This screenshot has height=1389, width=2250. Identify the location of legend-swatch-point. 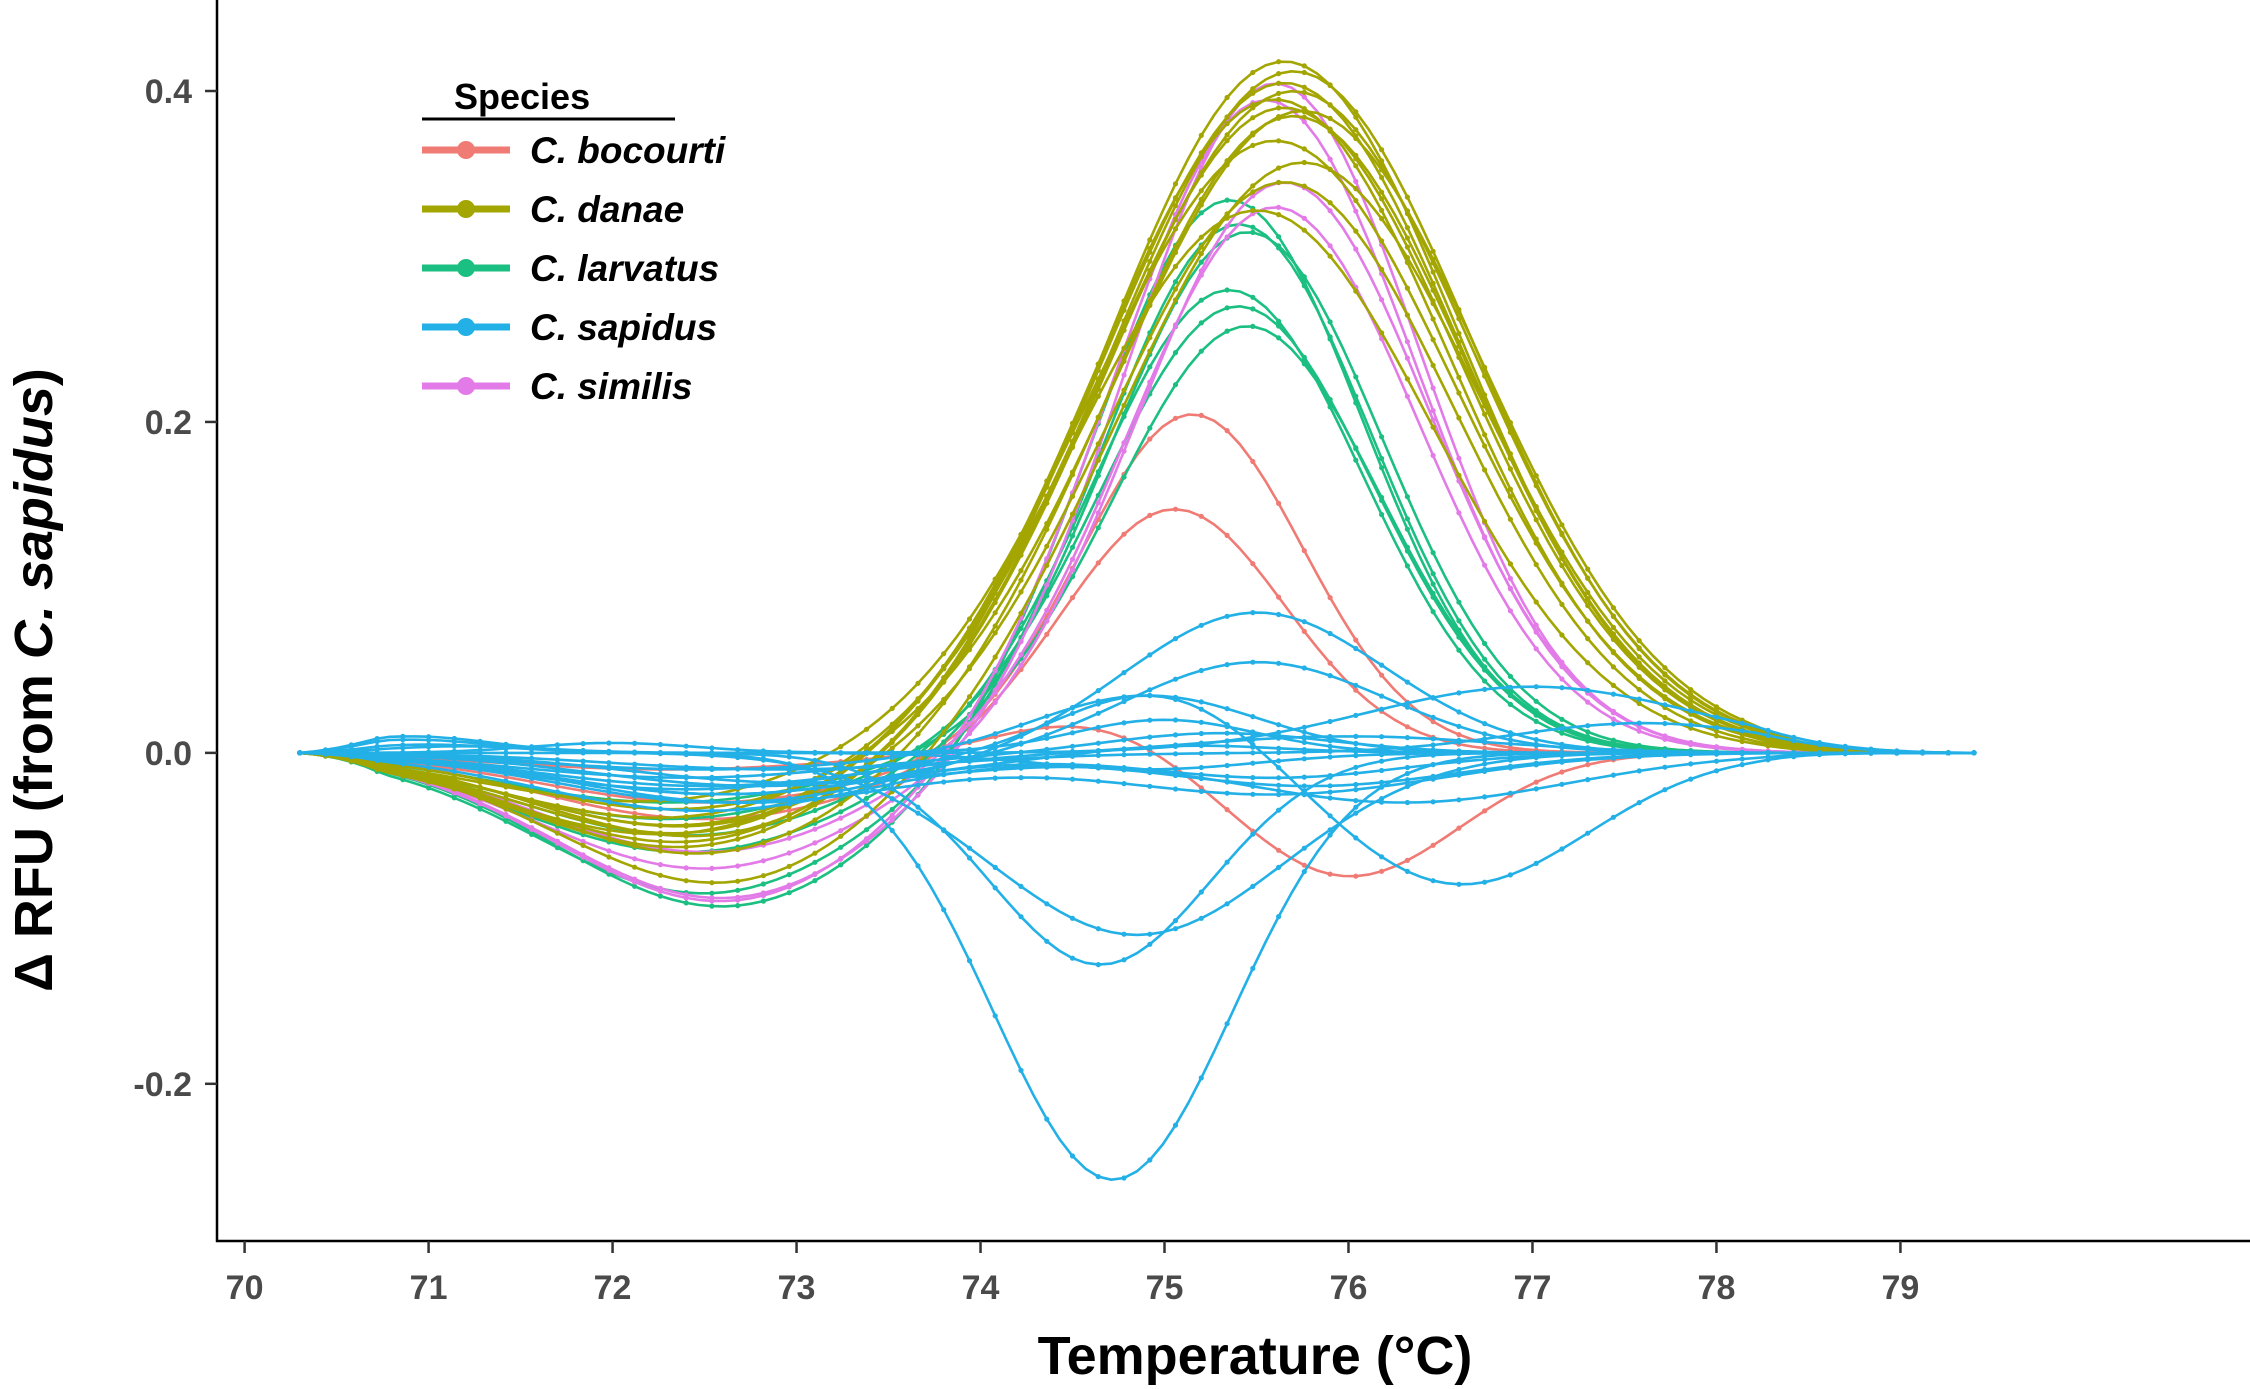
(466, 209).